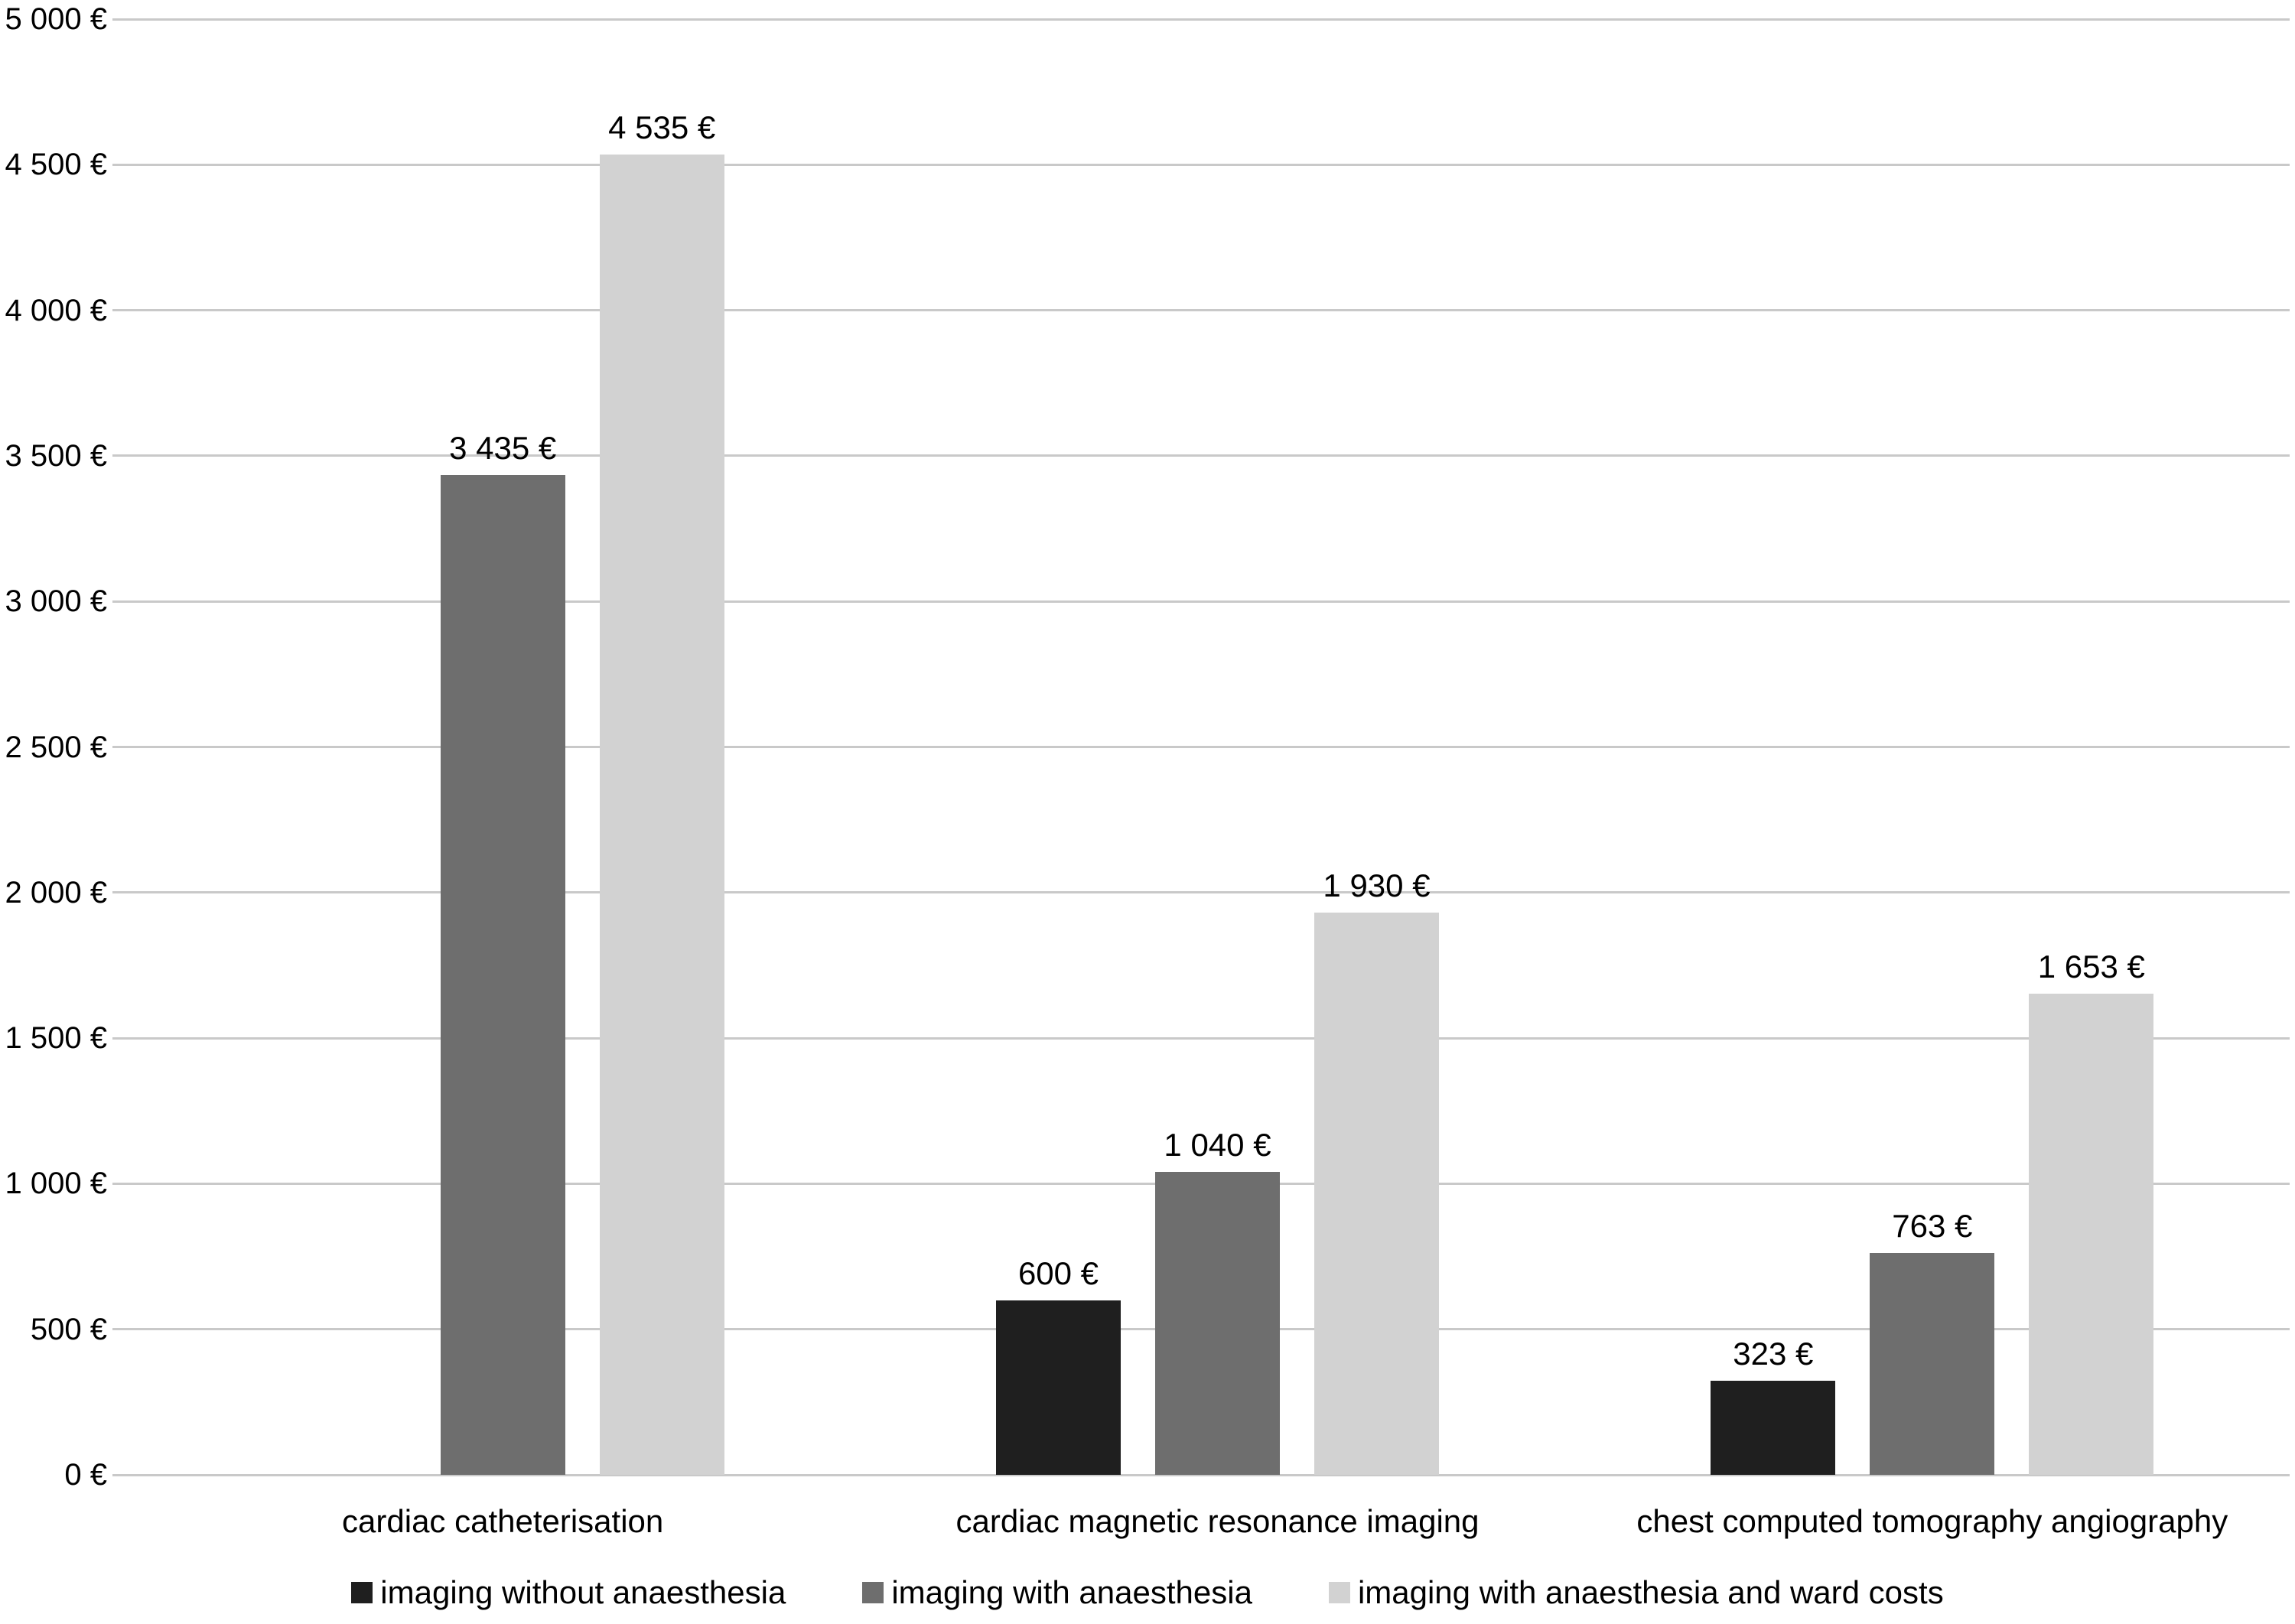 The image size is (2295, 1624). What do you see at coordinates (56, 892) in the screenshot?
I see `y-axis-tick-label: 2 000 €` at bounding box center [56, 892].